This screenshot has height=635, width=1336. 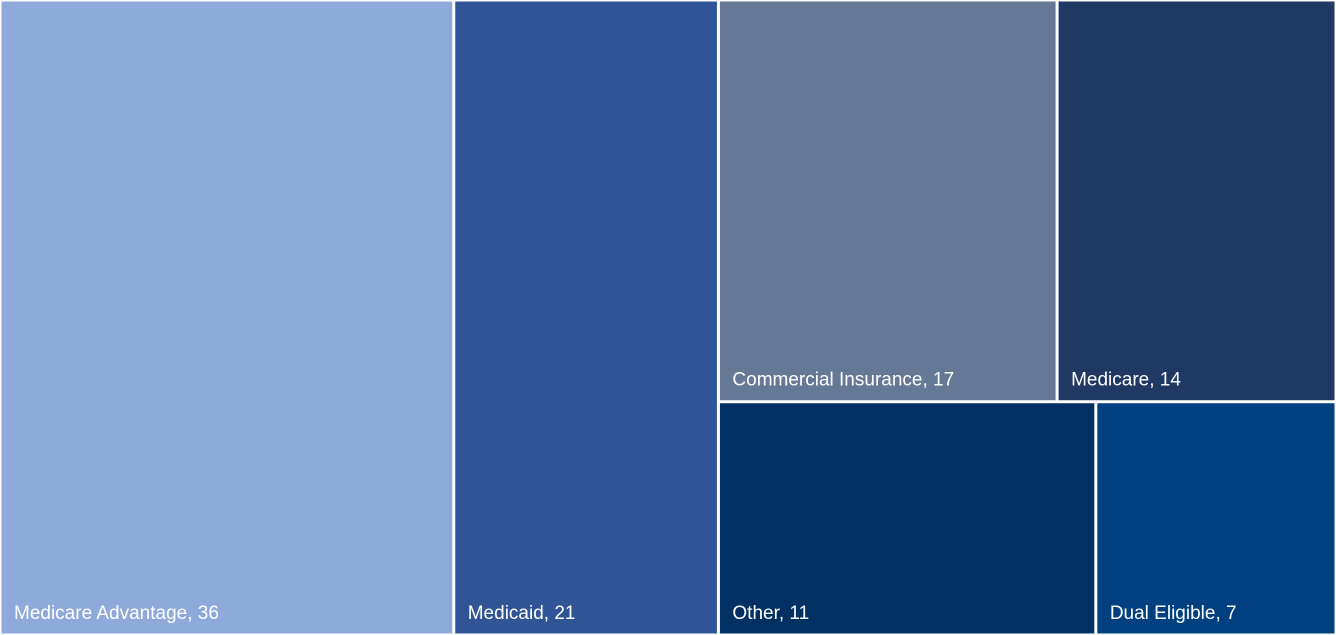 What do you see at coordinates (1173, 613) in the screenshot?
I see `cell-label: Dual Eligible, 7` at bounding box center [1173, 613].